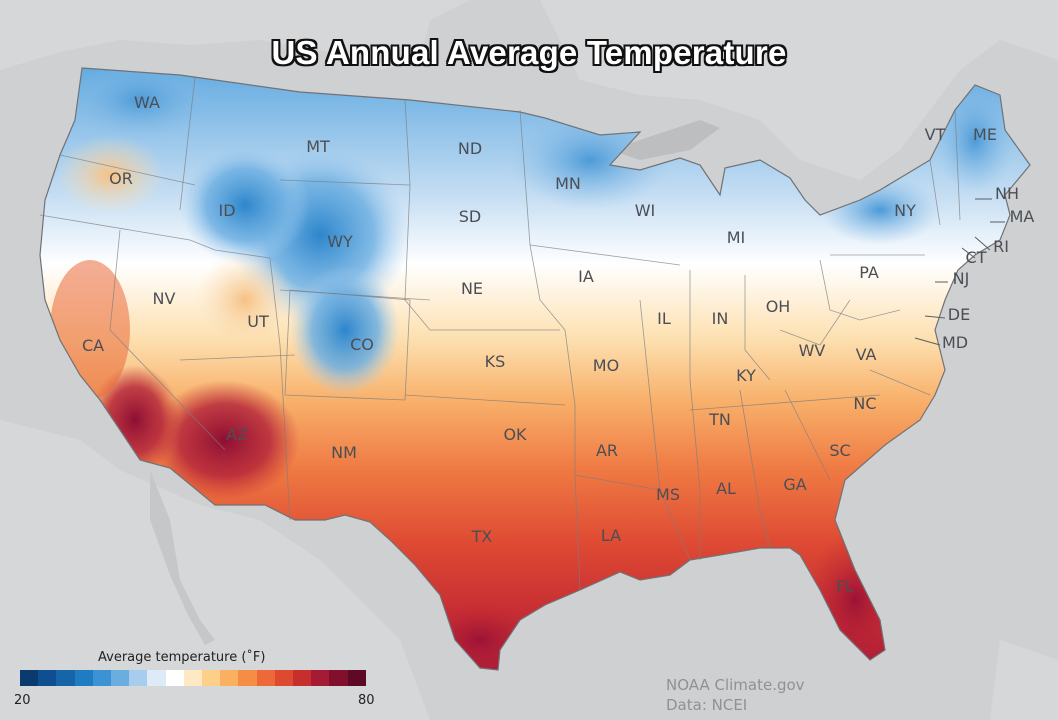 The image size is (1058, 720). I want to click on state-label-ia: IA, so click(586, 276).